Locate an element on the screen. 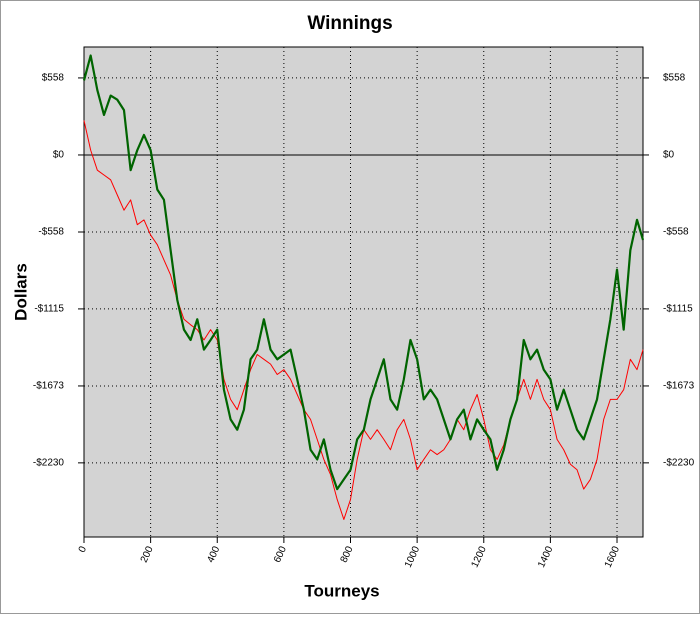  y2-tick-label: $558 is located at coordinates (674, 78).